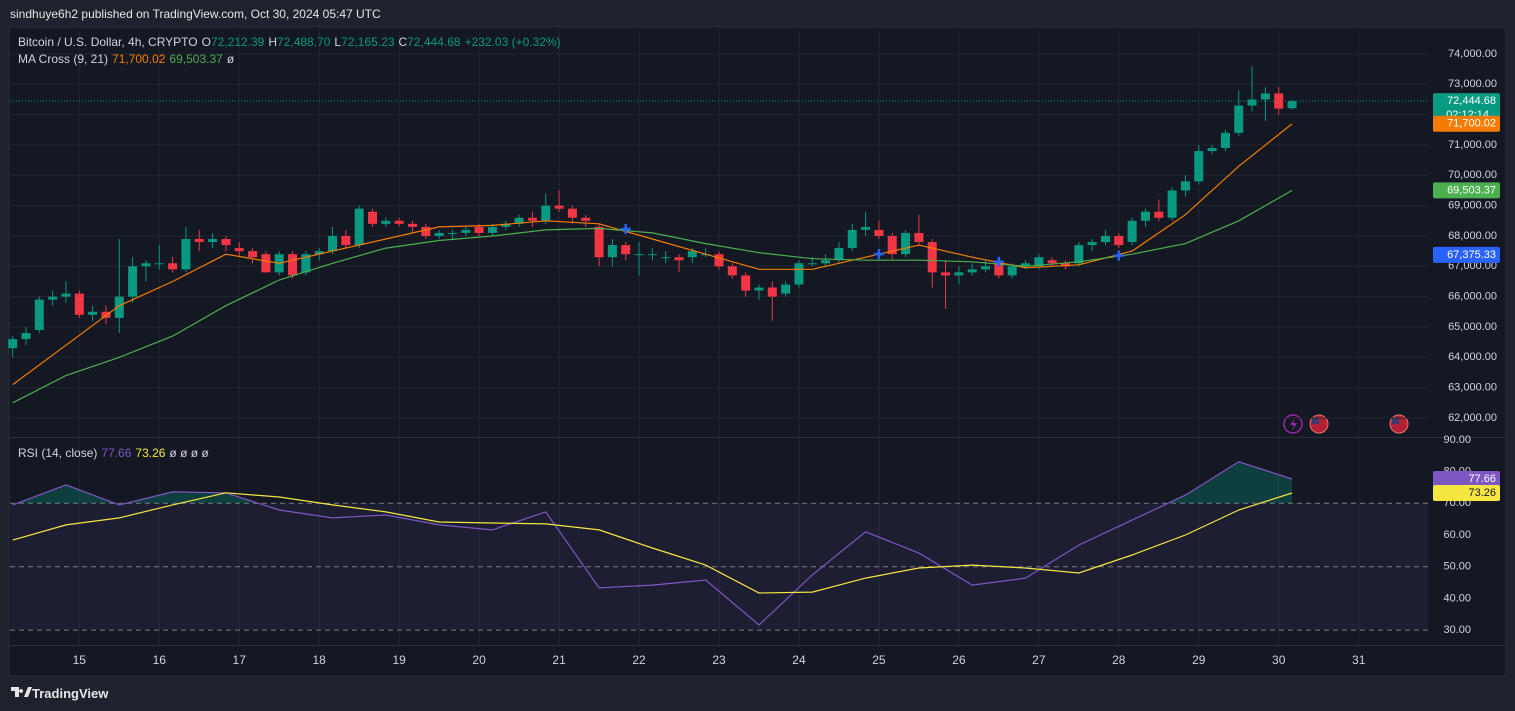  I want to click on x-tick-label: 31, so click(1359, 660).